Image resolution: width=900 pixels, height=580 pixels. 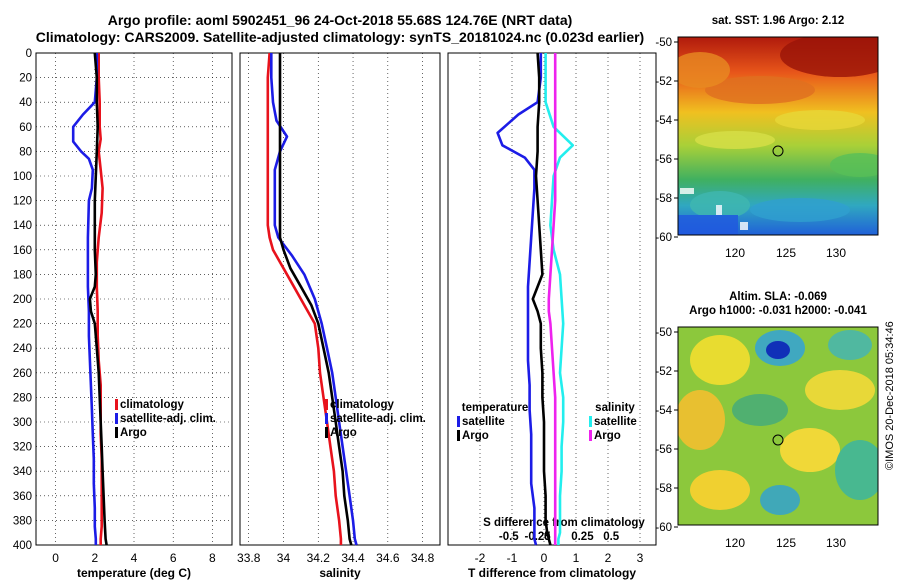 I want to click on salinity-tick-label: 34.2, so click(x=319, y=558).